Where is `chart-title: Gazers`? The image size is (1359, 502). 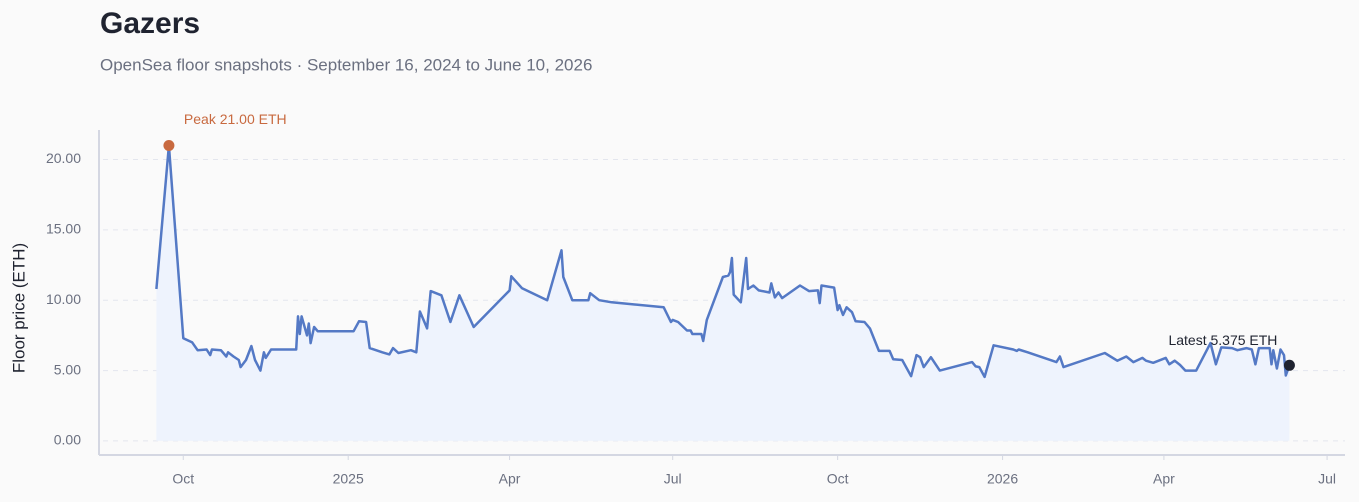
chart-title: Gazers is located at coordinates (150, 23).